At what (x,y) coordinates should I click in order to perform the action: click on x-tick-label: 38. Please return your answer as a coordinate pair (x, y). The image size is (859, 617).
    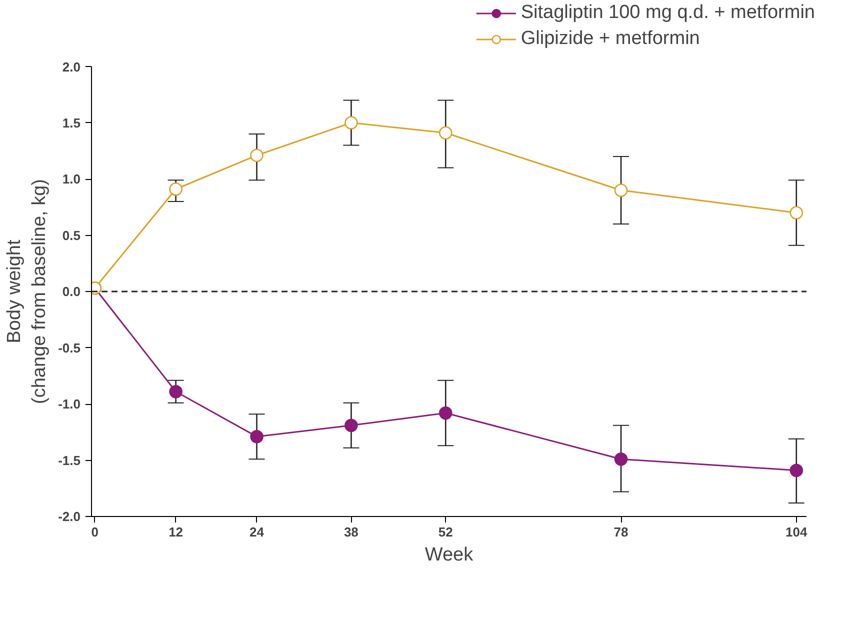
    Looking at the image, I should click on (351, 532).